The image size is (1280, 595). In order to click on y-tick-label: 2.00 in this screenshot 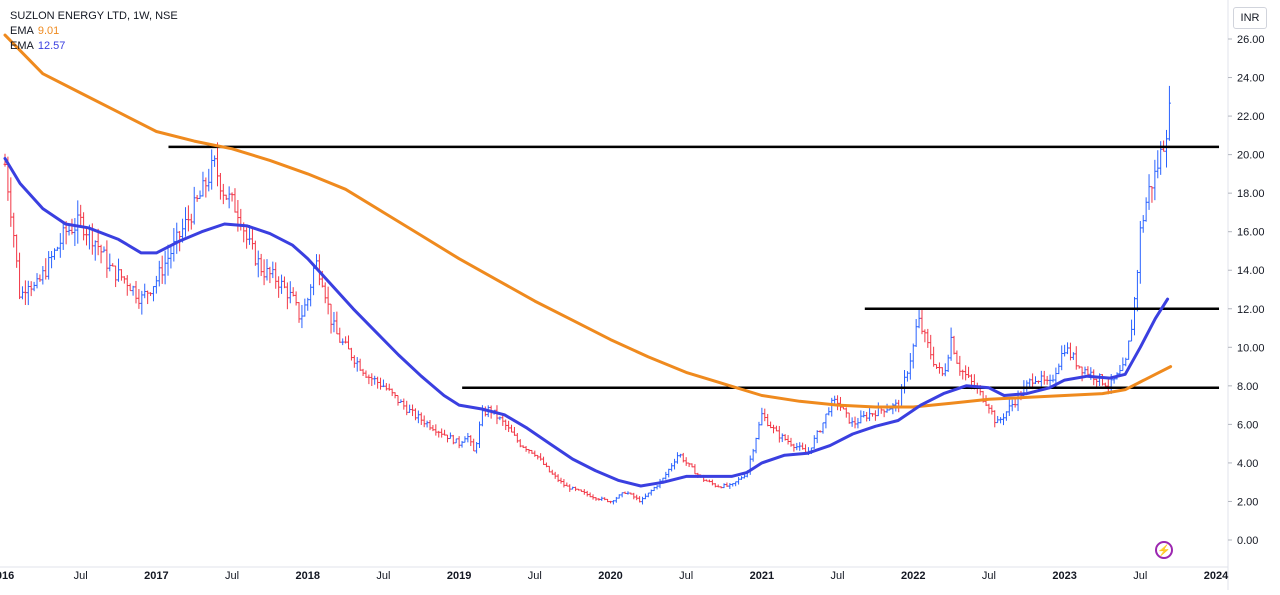, I will do `click(1247, 502)`.